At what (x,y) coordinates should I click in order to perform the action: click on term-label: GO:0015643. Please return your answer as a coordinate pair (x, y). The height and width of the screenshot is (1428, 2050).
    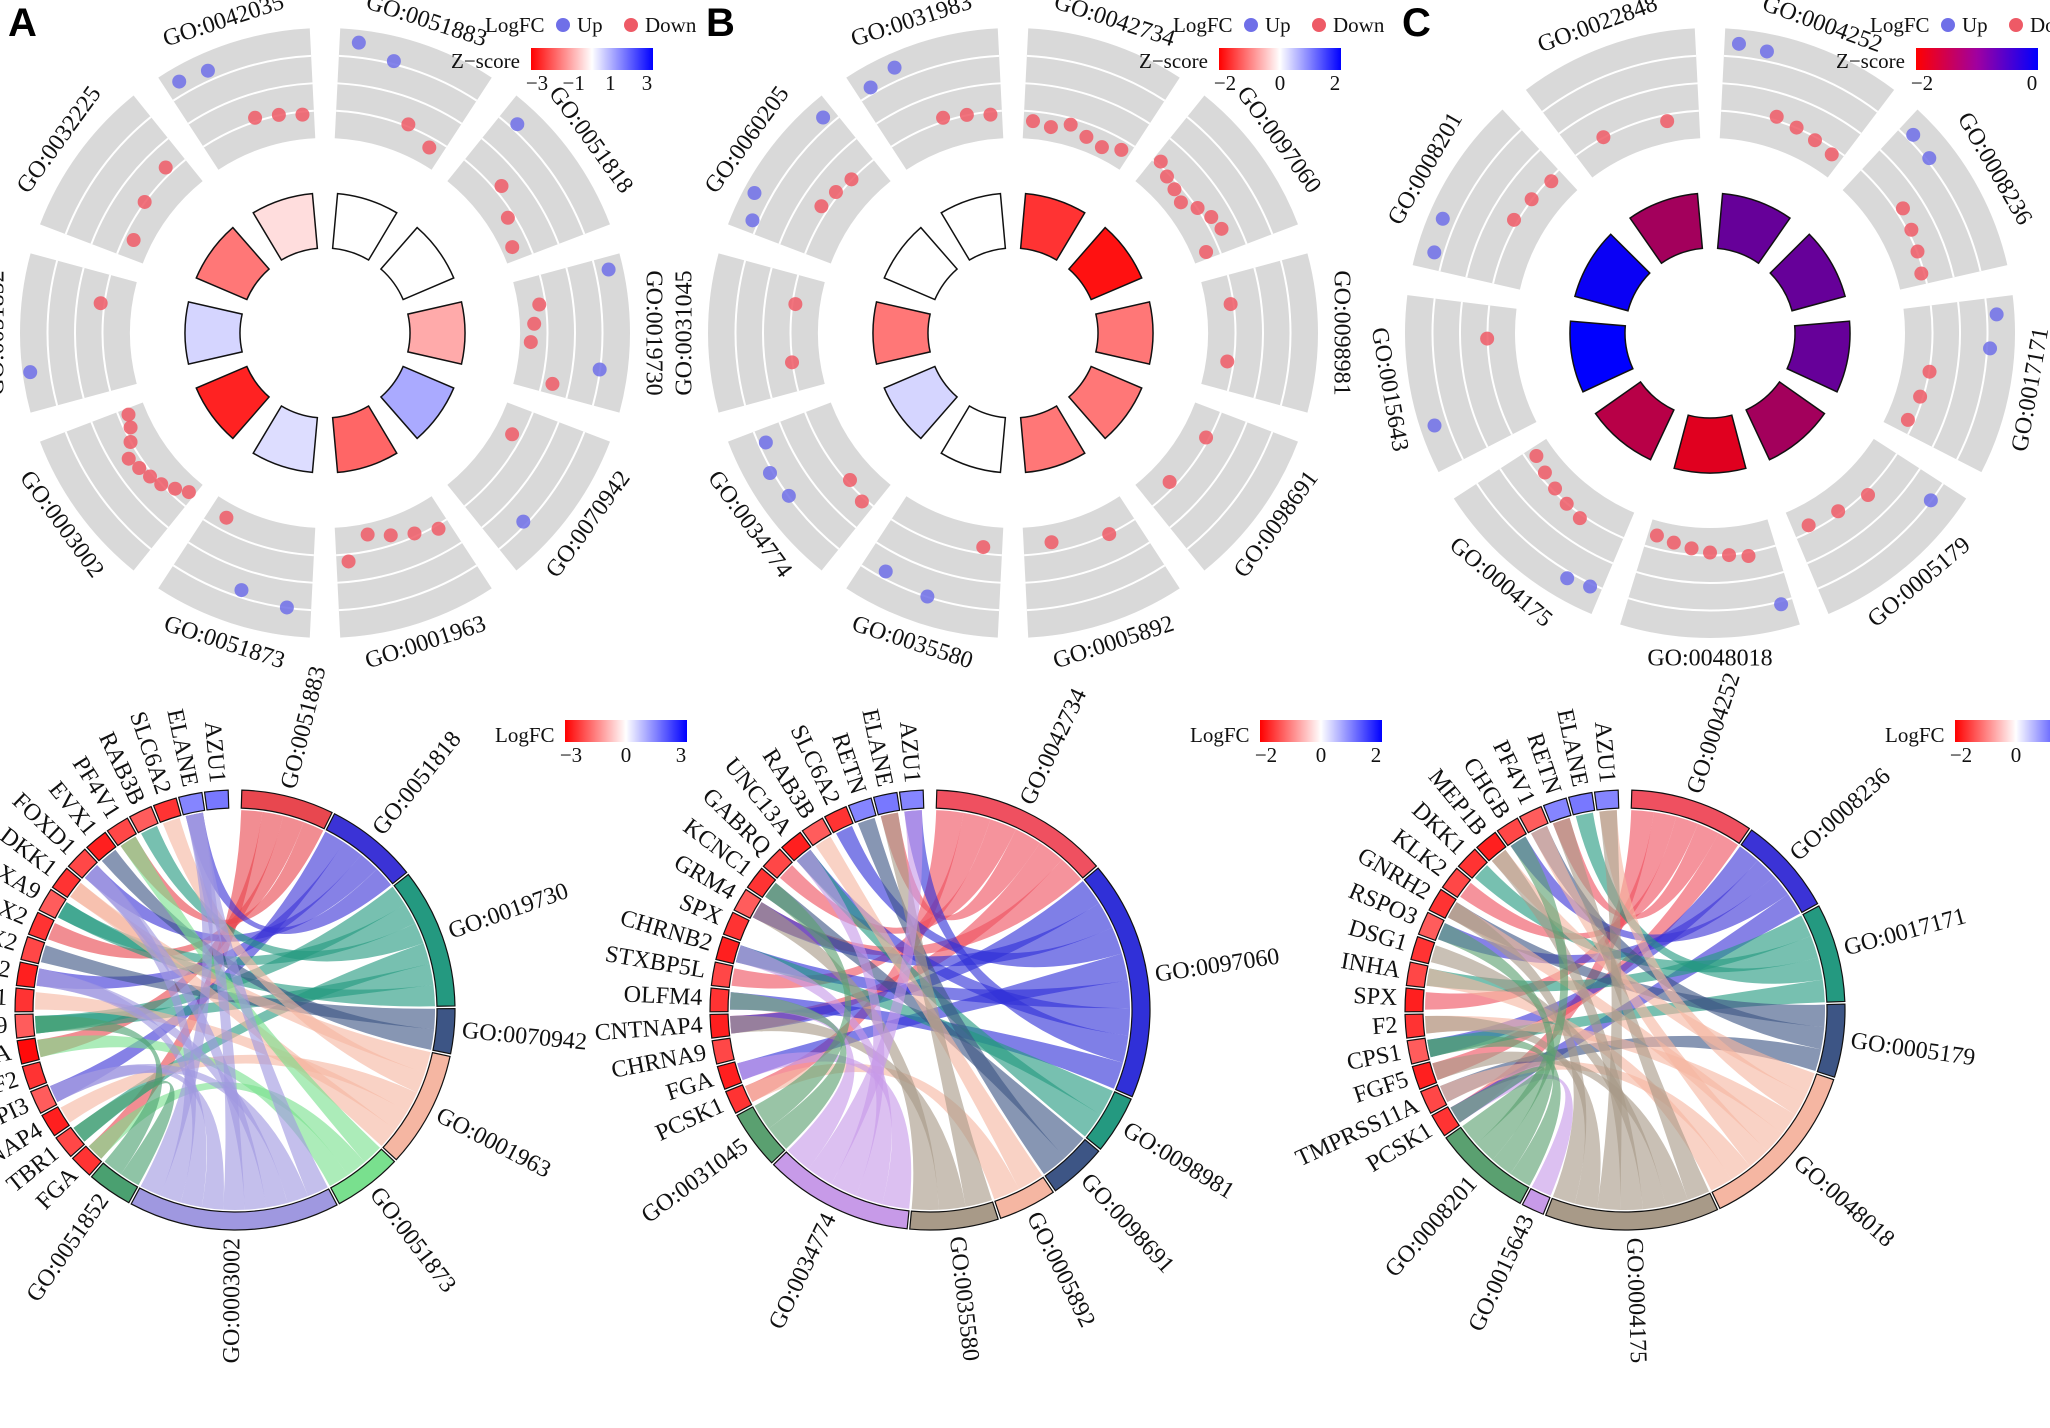
    Looking at the image, I should click on (1502, 1273).